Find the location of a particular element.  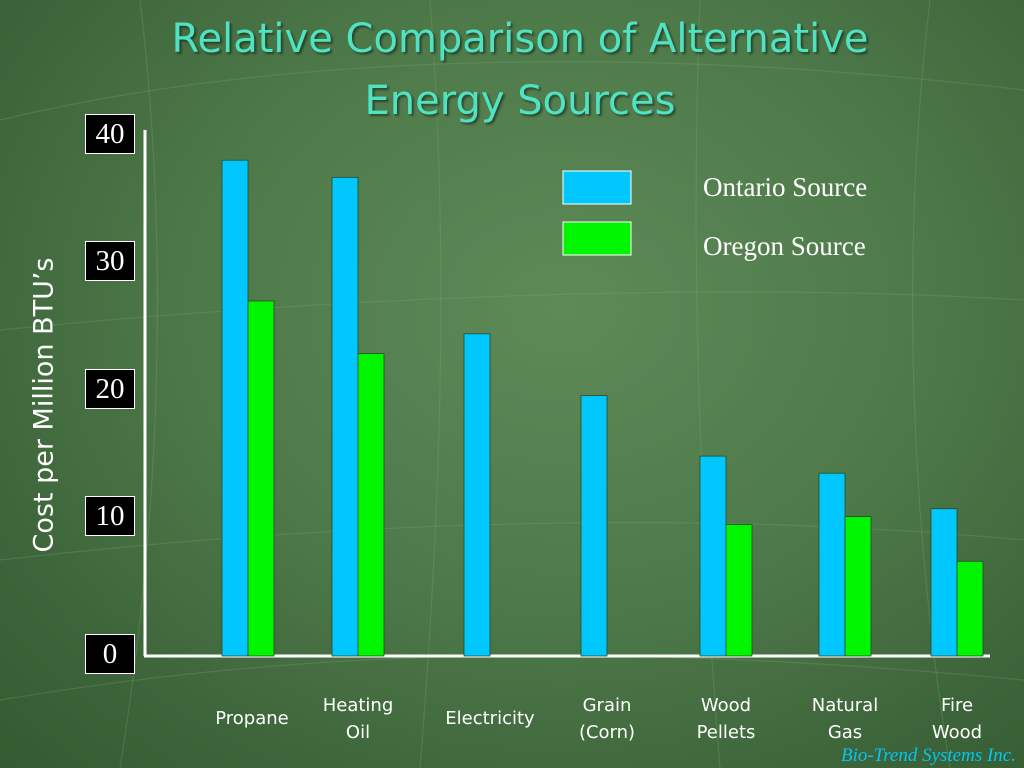

bar-oregon-naturalgas is located at coordinates (858, 586).